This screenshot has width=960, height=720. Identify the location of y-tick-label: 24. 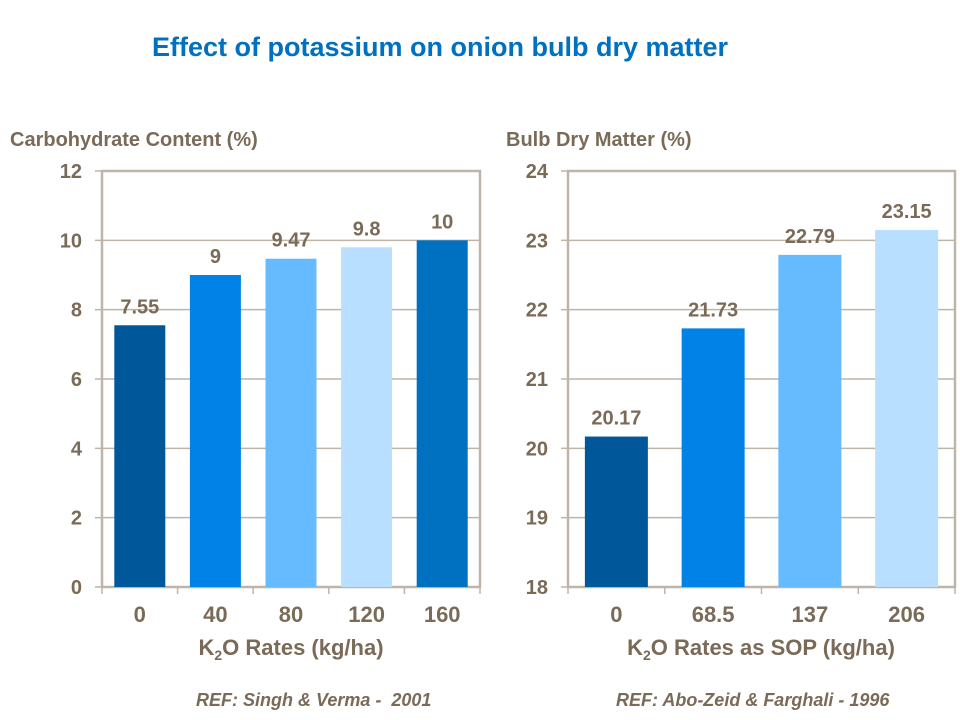
(537, 172).